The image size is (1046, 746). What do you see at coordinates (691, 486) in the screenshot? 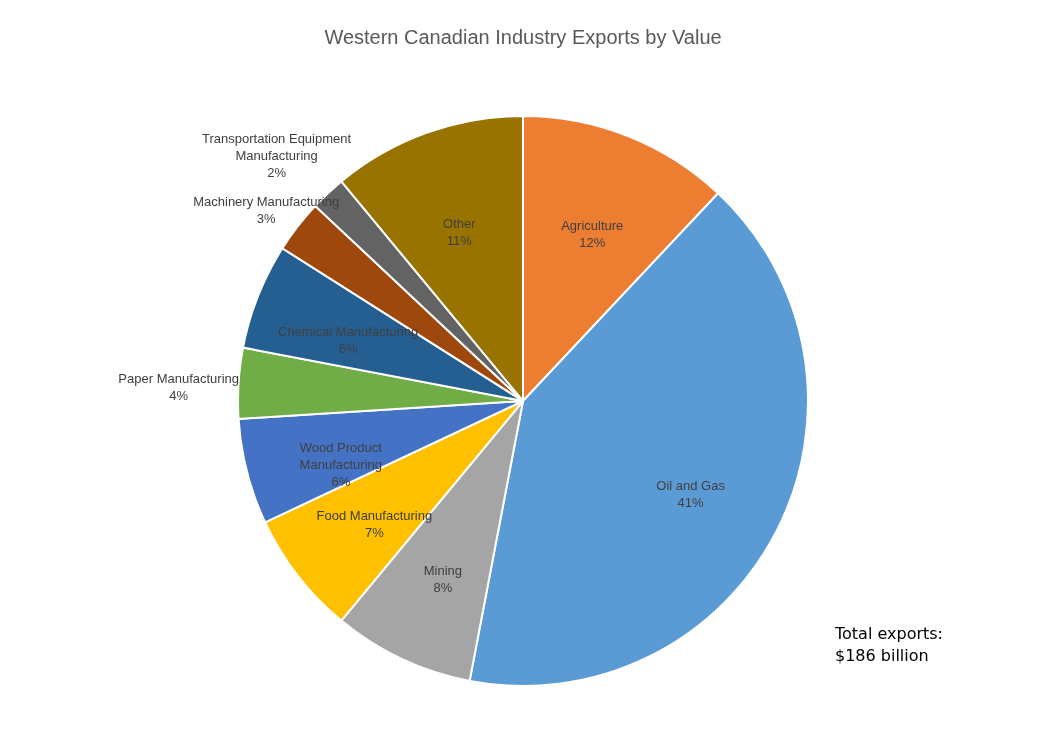
I see `slice-label: Oil and Gas` at bounding box center [691, 486].